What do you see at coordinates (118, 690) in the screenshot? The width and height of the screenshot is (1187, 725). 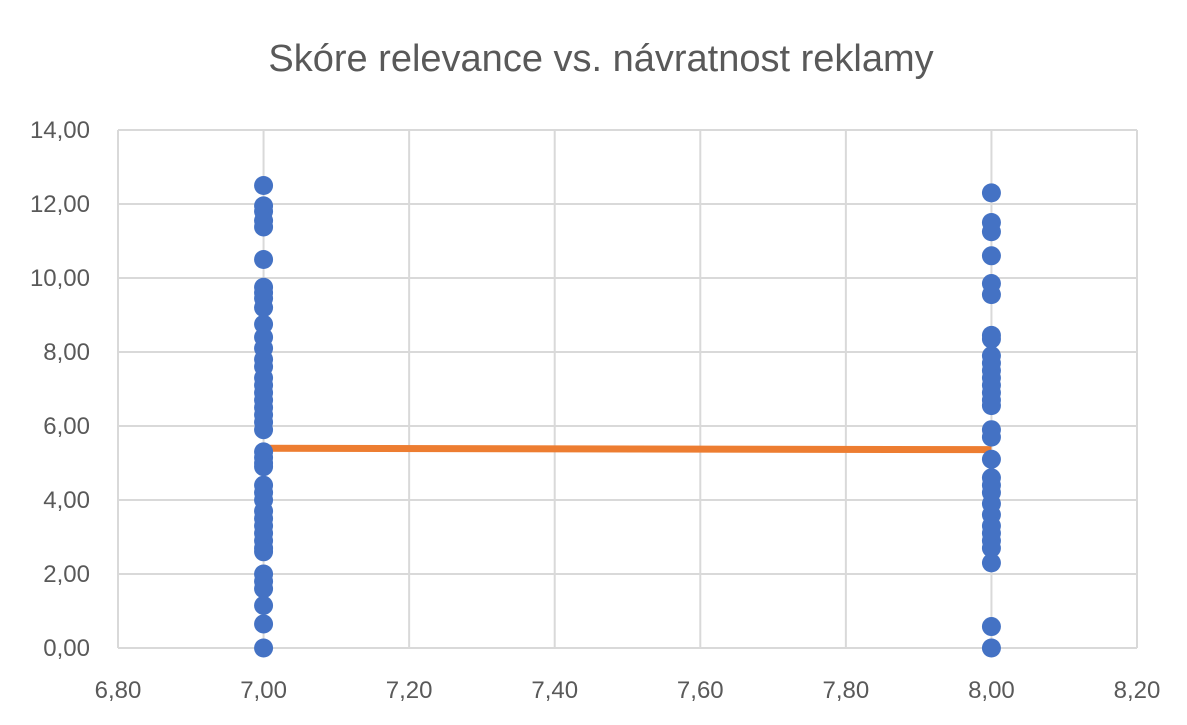 I see `x-tick-label: 6,80` at bounding box center [118, 690].